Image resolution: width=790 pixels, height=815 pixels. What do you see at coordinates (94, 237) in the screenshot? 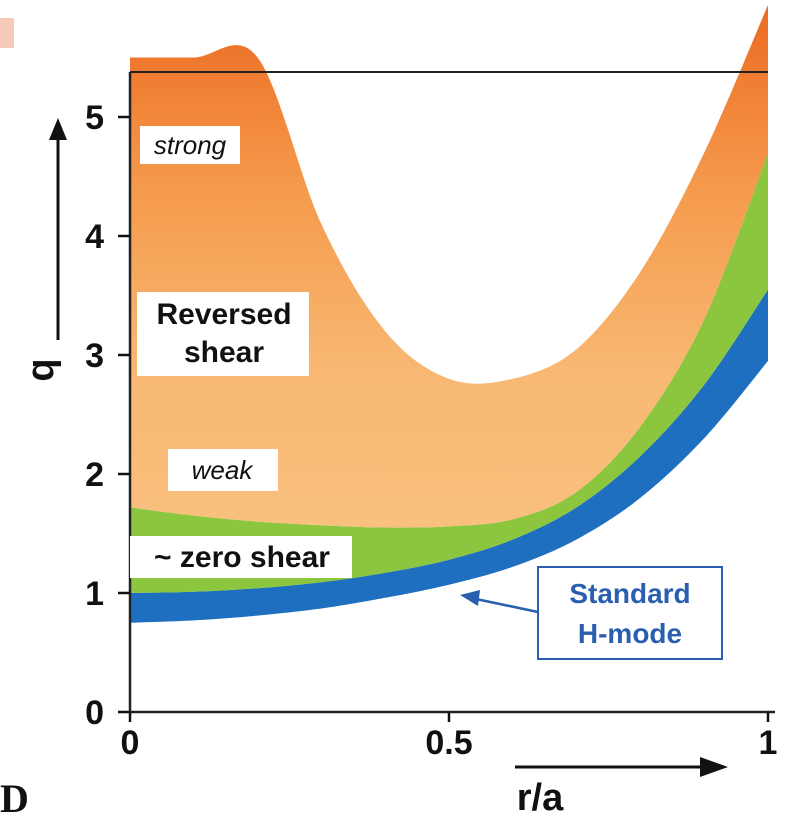
I see `y-tick-label: 4` at bounding box center [94, 237].